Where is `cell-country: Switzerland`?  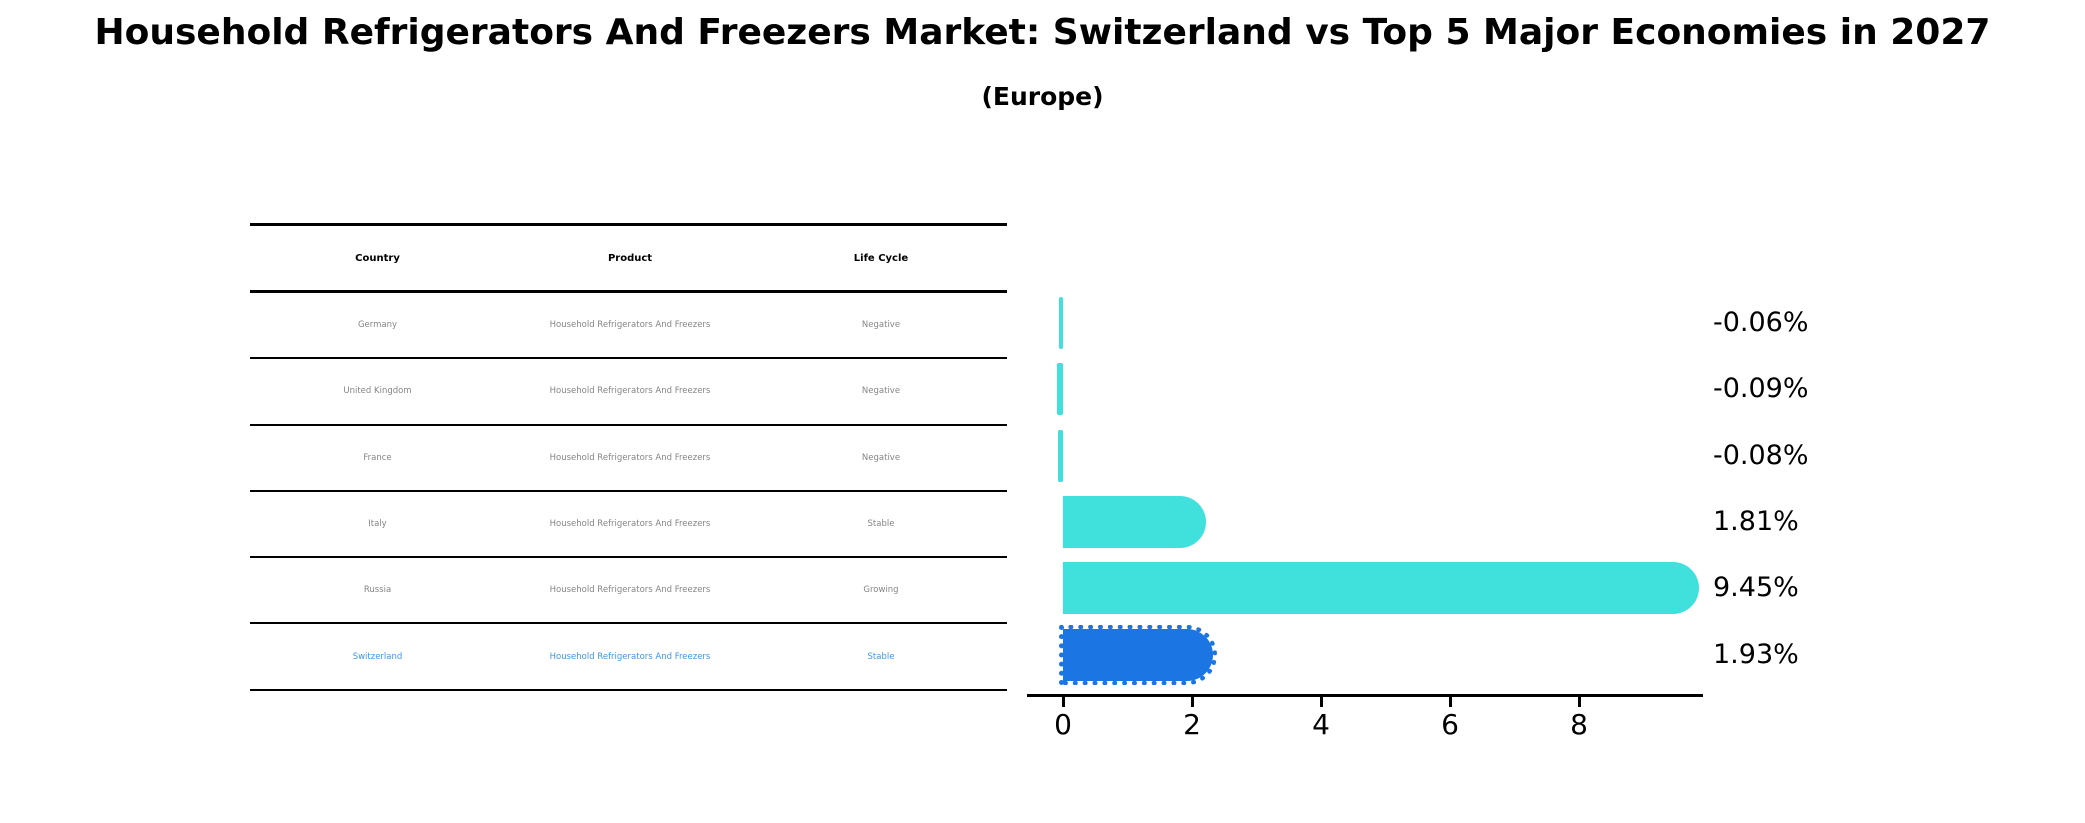 cell-country: Switzerland is located at coordinates (377, 656).